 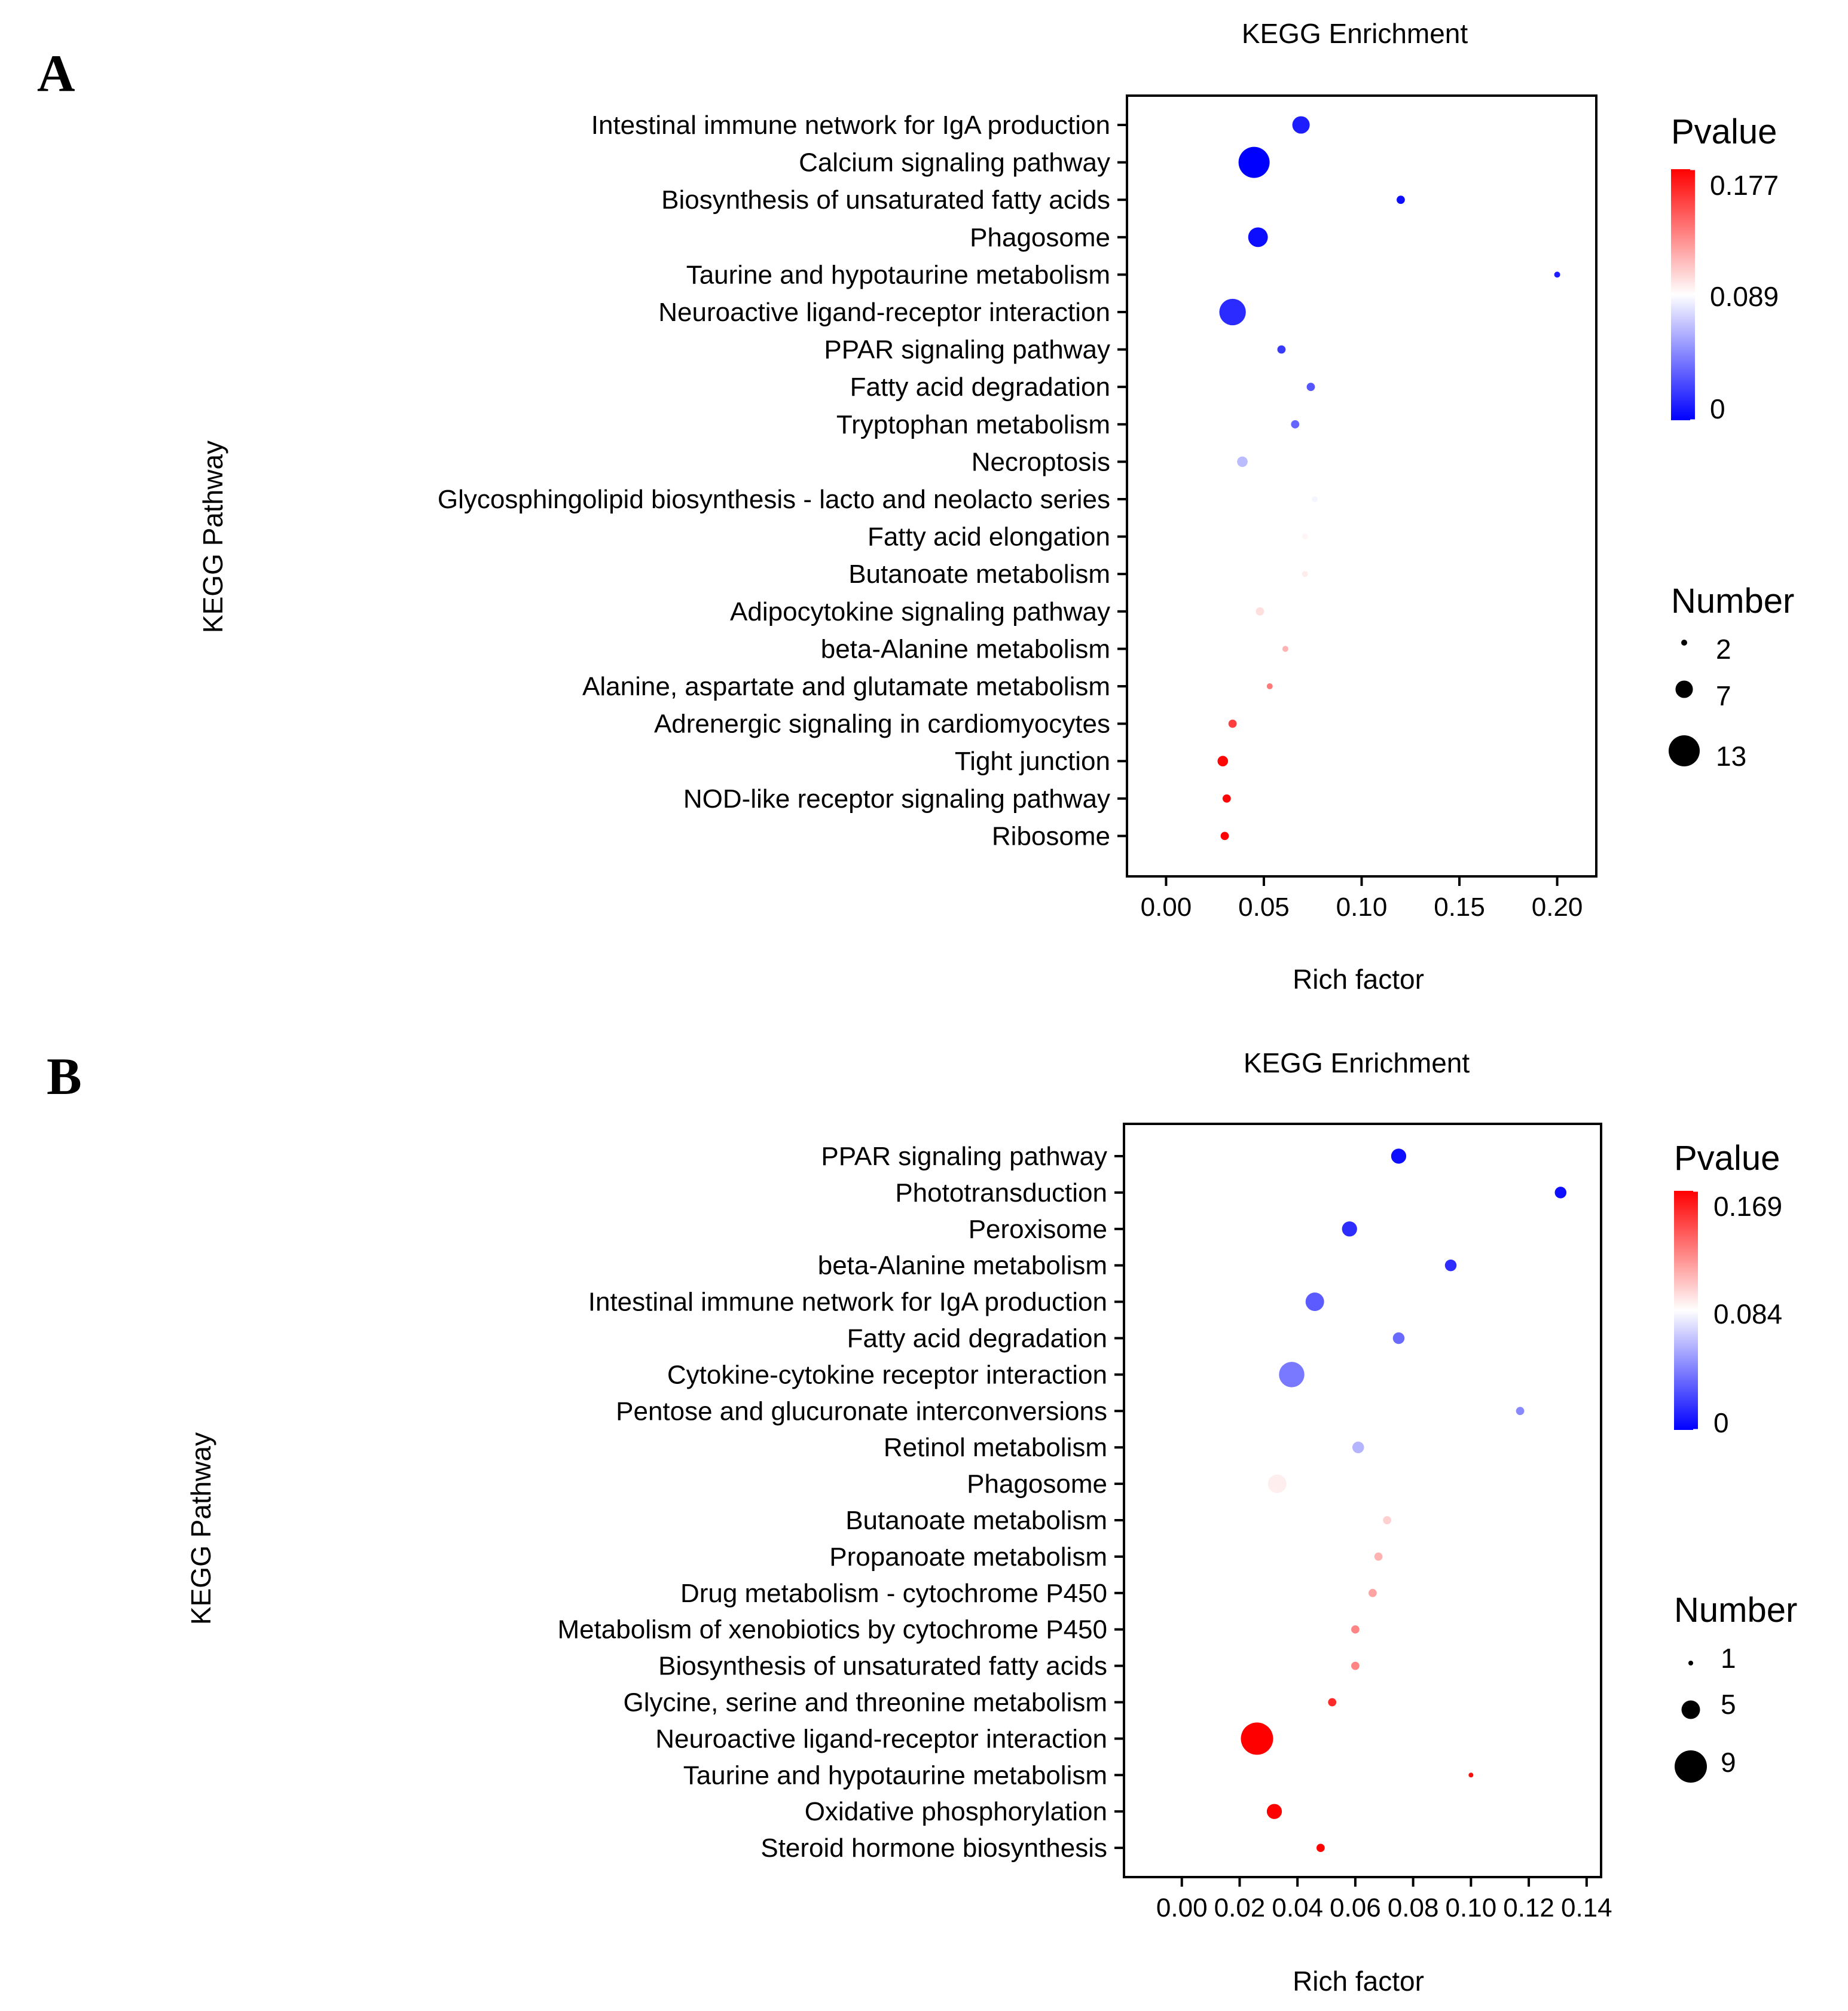 What do you see at coordinates (1182, 1908) in the screenshot?
I see `x-tick-label: 0.00` at bounding box center [1182, 1908].